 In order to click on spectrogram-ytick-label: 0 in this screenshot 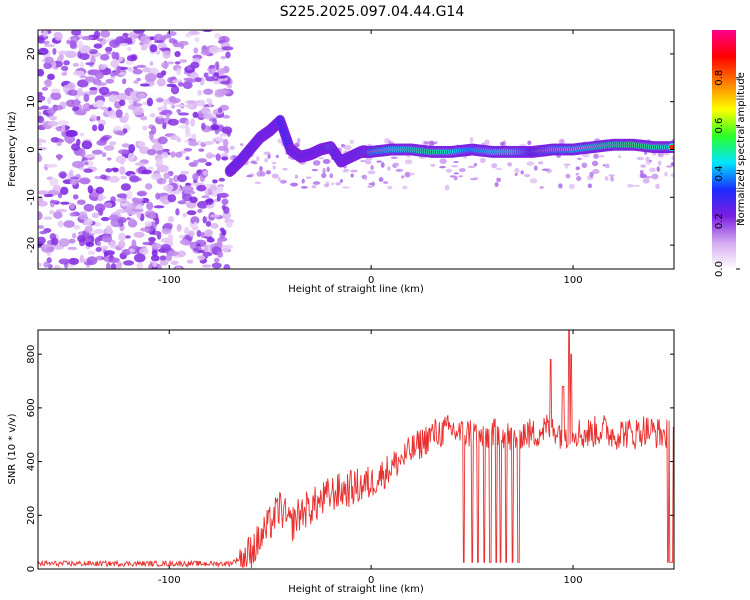, I will do `click(31, 149)`.